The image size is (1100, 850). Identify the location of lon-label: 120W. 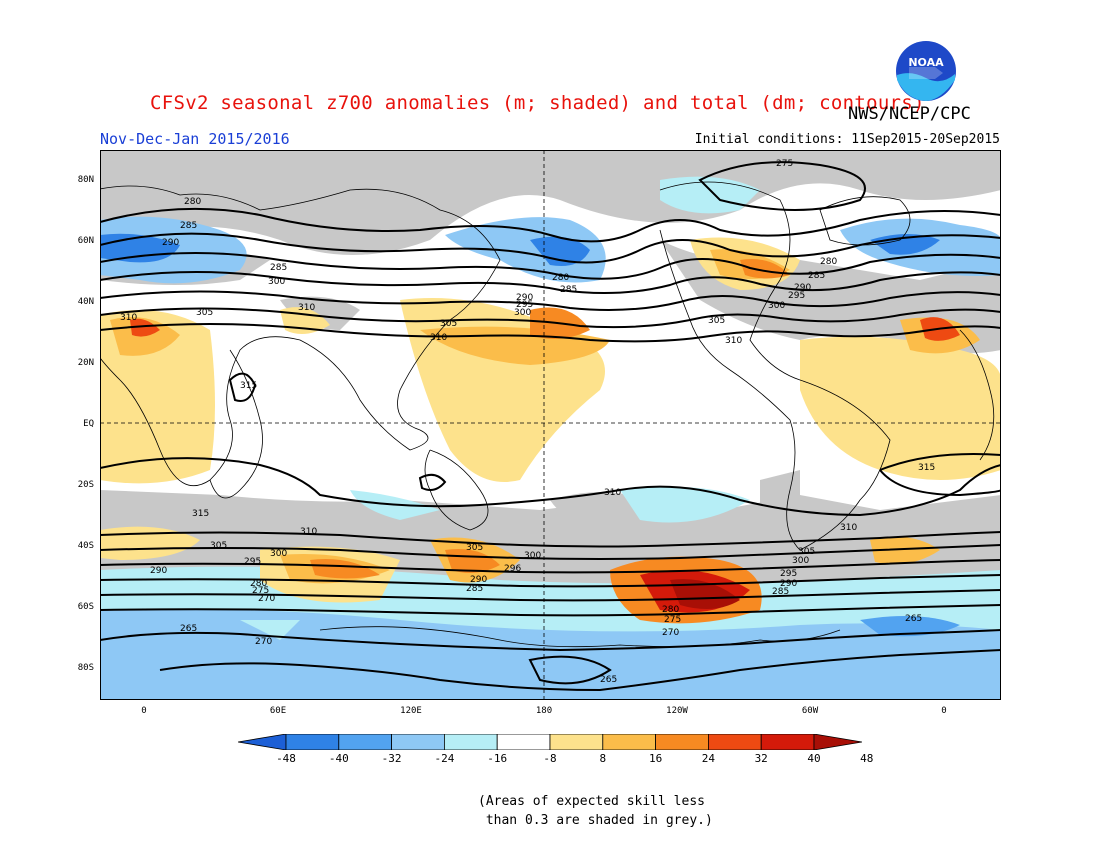
(677, 711).